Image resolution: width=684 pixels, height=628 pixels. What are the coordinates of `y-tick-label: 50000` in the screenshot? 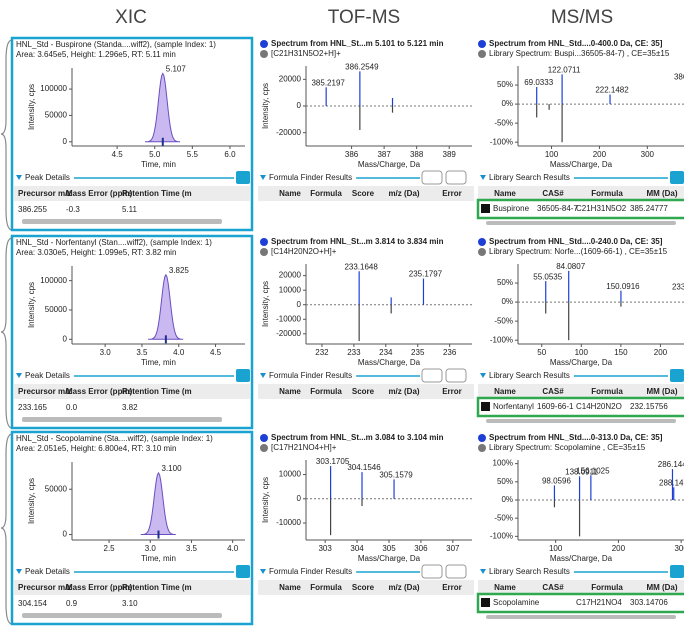 It's located at (56, 115).